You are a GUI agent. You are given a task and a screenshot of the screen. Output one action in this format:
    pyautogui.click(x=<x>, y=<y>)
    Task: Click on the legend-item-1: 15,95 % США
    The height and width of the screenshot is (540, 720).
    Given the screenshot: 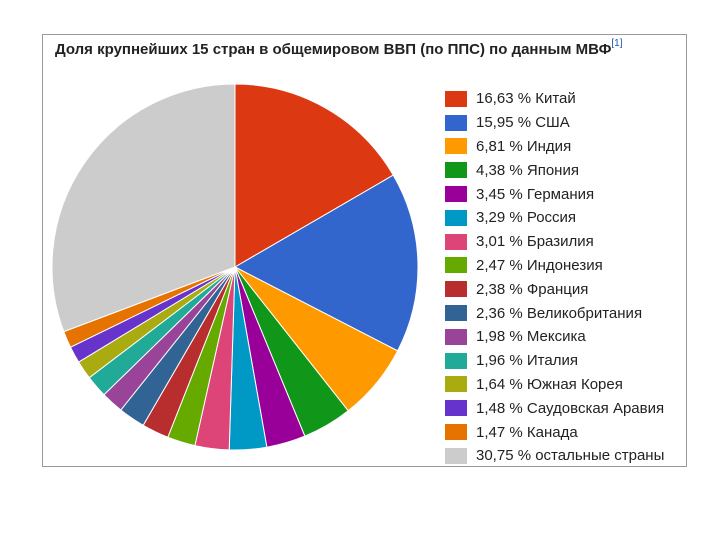 What is the action you would take?
    pyautogui.click(x=554, y=123)
    